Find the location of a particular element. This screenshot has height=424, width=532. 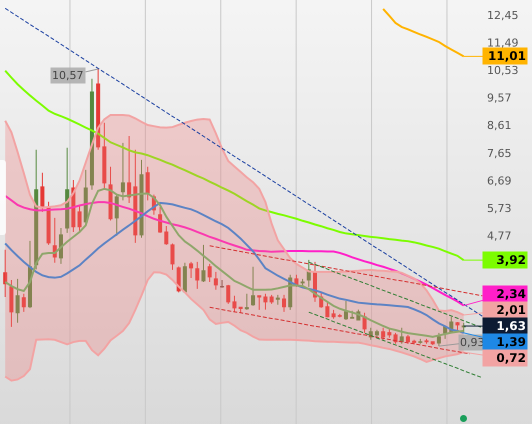

data-label: 11,01 is located at coordinates (507, 56).